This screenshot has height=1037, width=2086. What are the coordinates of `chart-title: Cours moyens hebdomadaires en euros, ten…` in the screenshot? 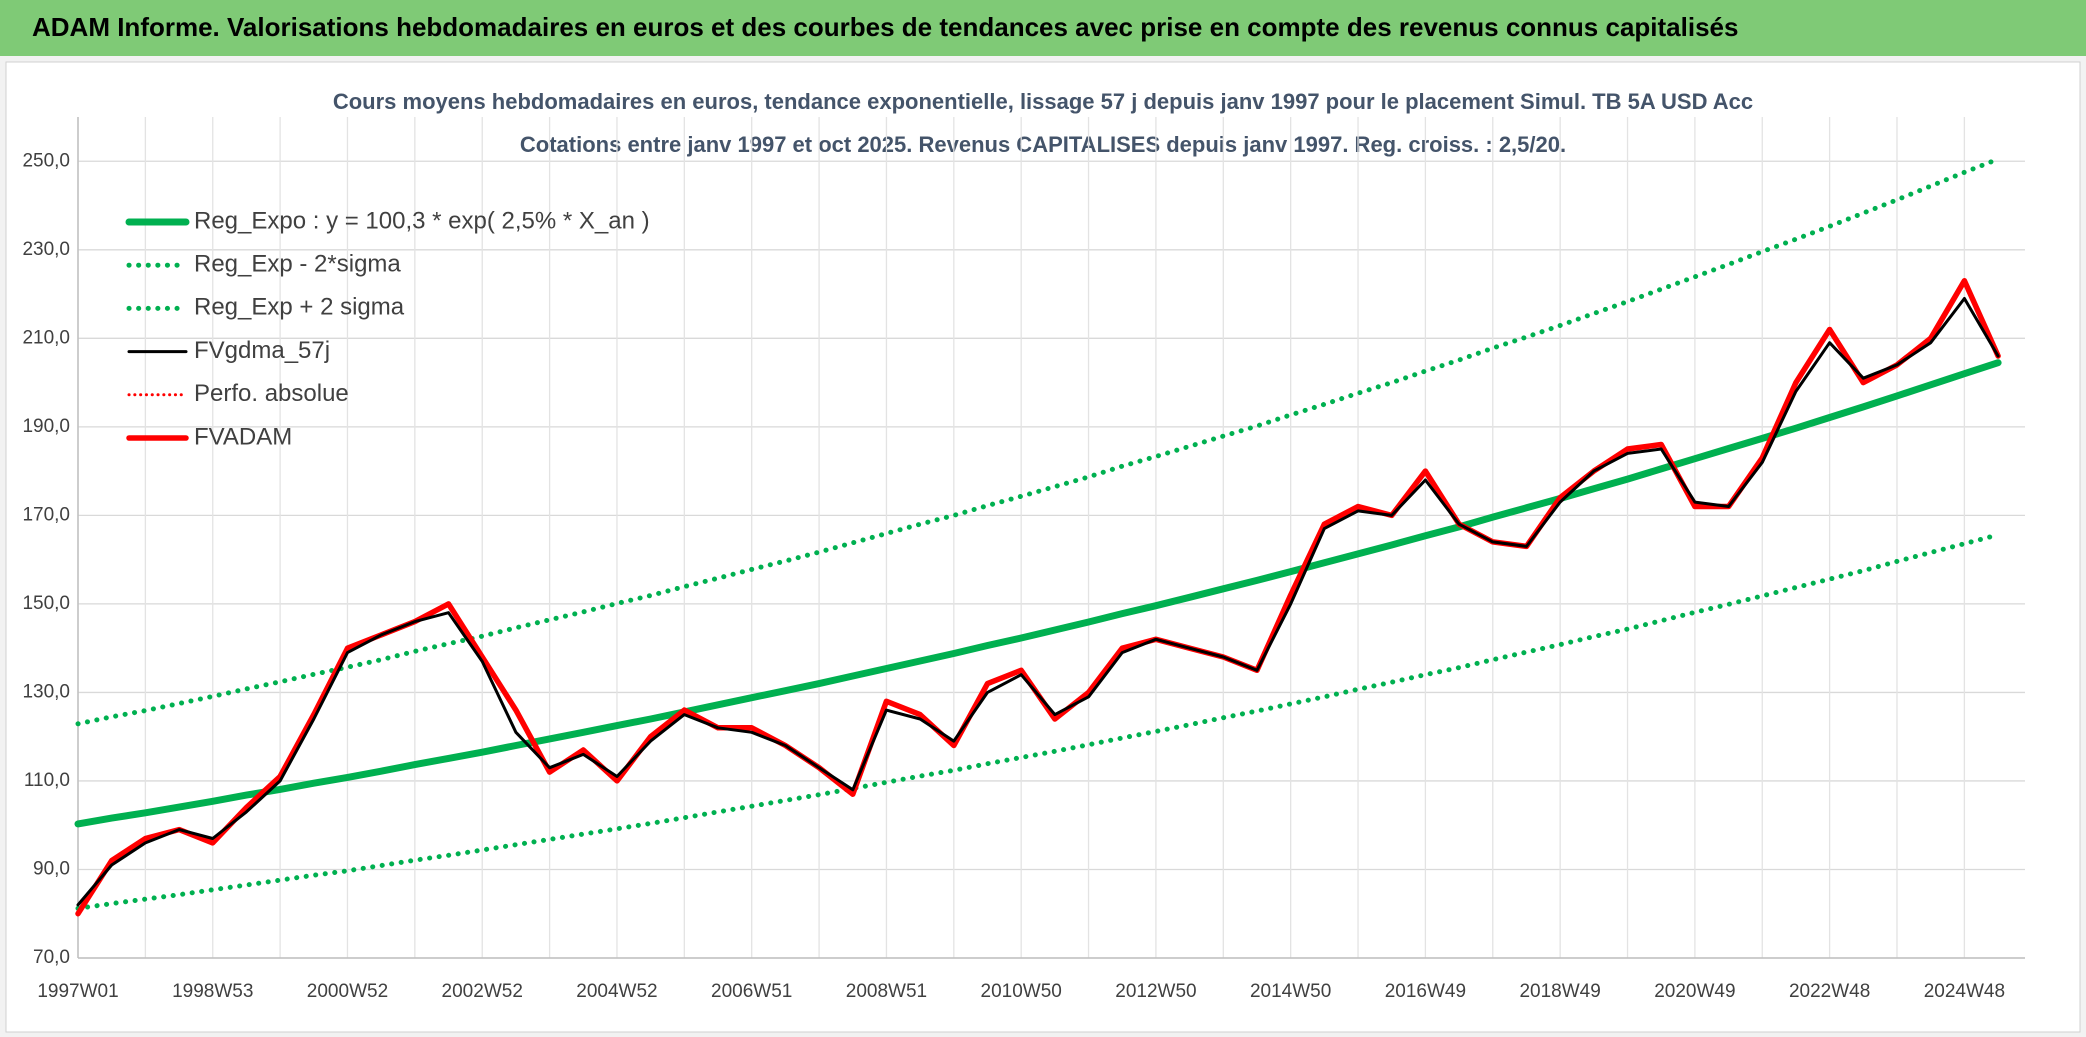 It's located at (1043, 101).